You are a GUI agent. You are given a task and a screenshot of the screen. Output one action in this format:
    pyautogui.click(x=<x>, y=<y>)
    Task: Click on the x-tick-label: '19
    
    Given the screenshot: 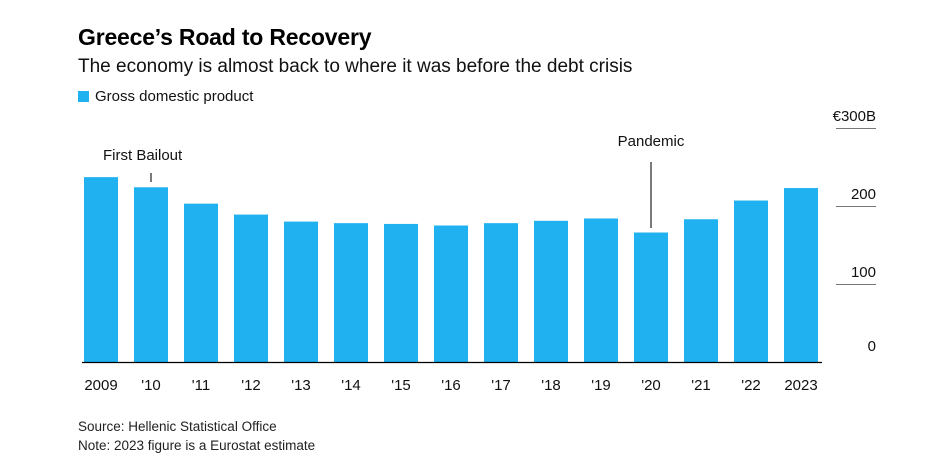 What is the action you would take?
    pyautogui.click(x=601, y=385)
    